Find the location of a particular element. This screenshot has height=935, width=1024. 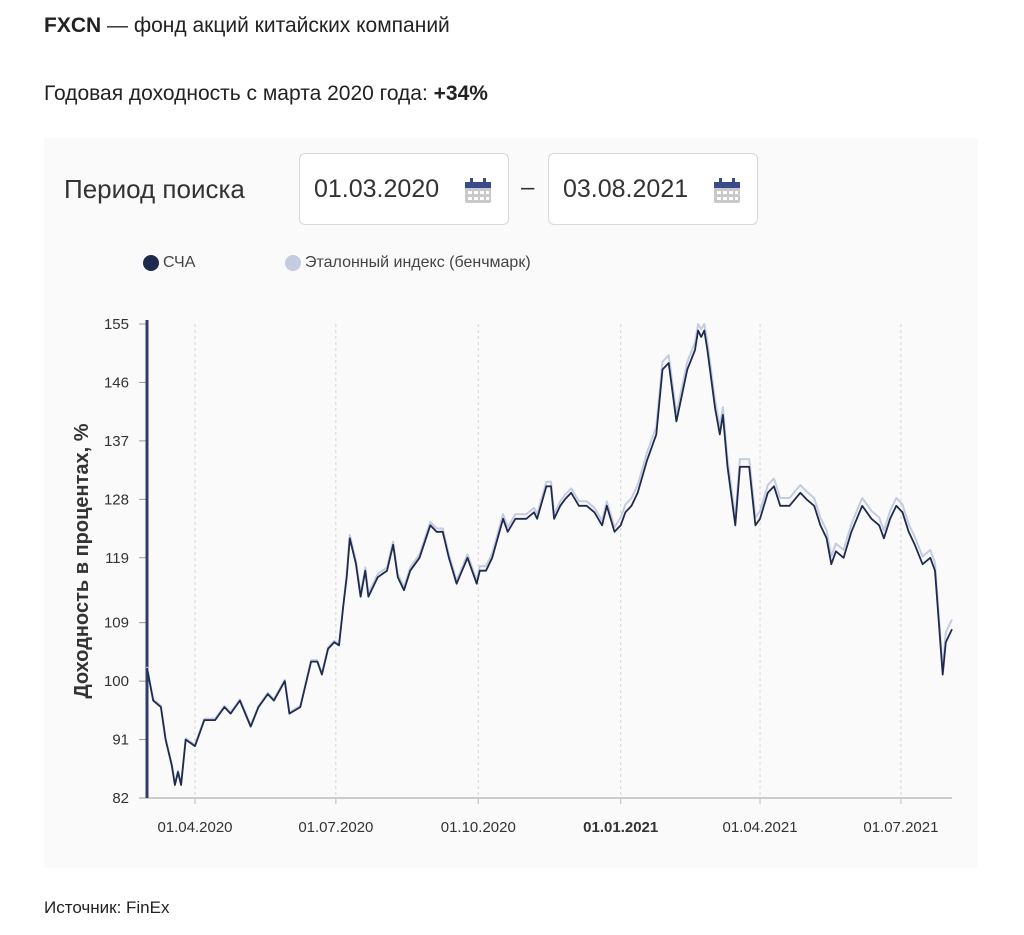

page-title: FXCN — фонд акций китайских компаний is located at coordinates (247, 26).